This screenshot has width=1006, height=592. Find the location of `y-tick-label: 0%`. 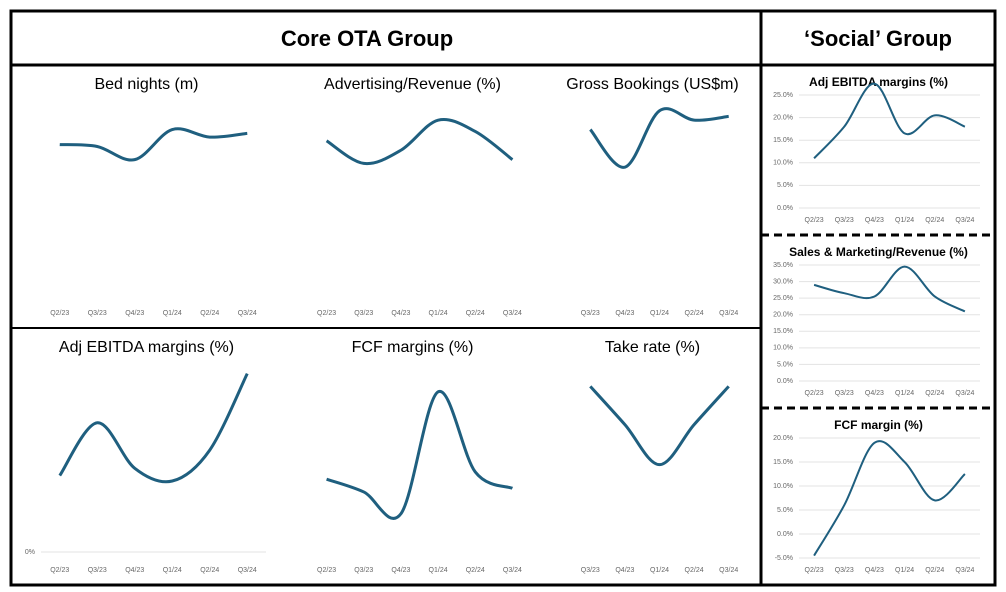

y-tick-label: 0% is located at coordinates (30, 552).